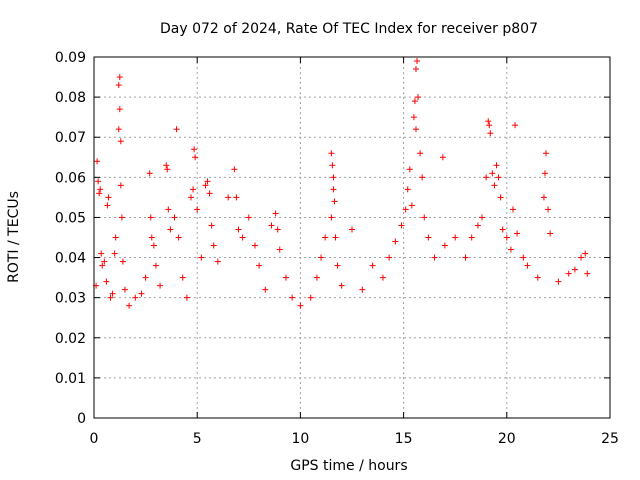 This screenshot has height=480, width=640. What do you see at coordinates (81, 419) in the screenshot?
I see `y-tick-label: 0` at bounding box center [81, 419].